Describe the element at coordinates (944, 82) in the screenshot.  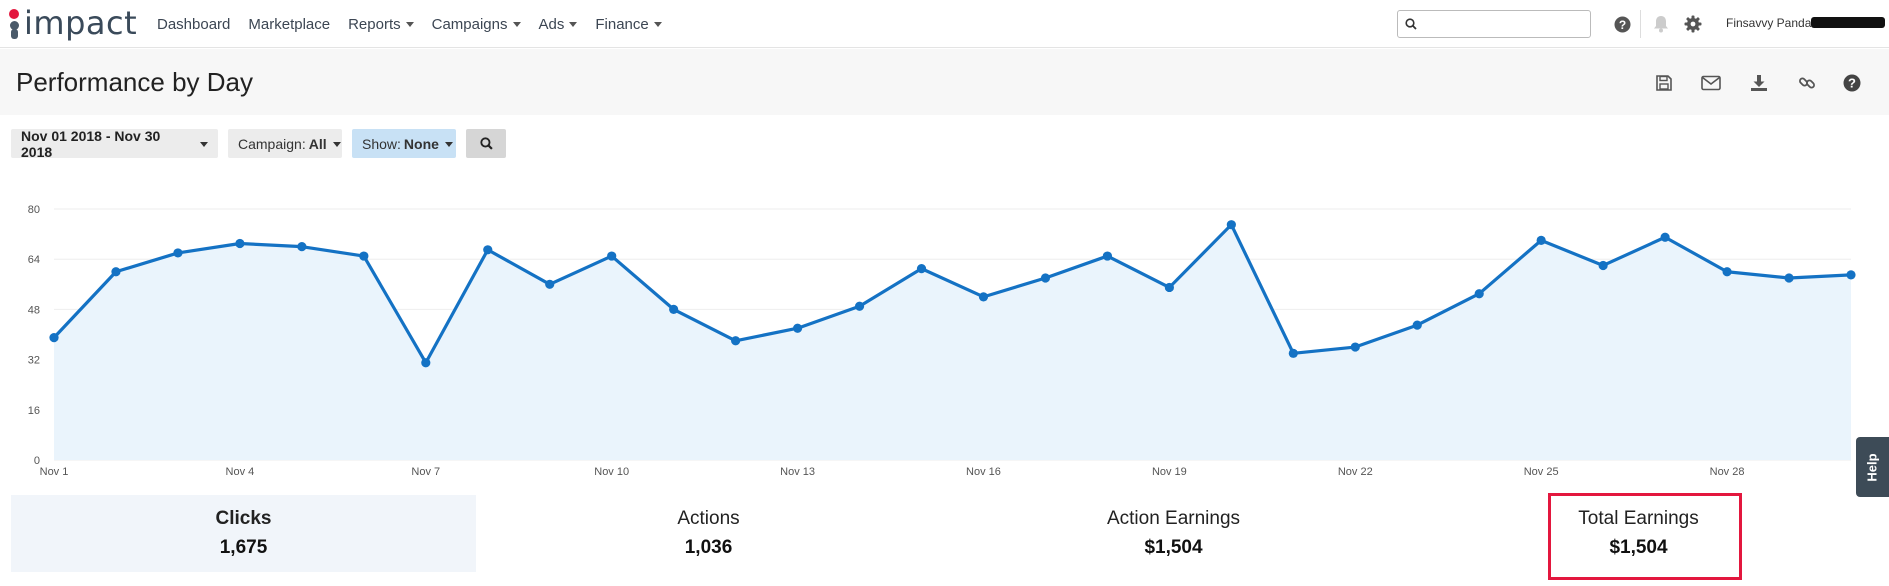
I see `page-header: Performance by Day ?` at that location.